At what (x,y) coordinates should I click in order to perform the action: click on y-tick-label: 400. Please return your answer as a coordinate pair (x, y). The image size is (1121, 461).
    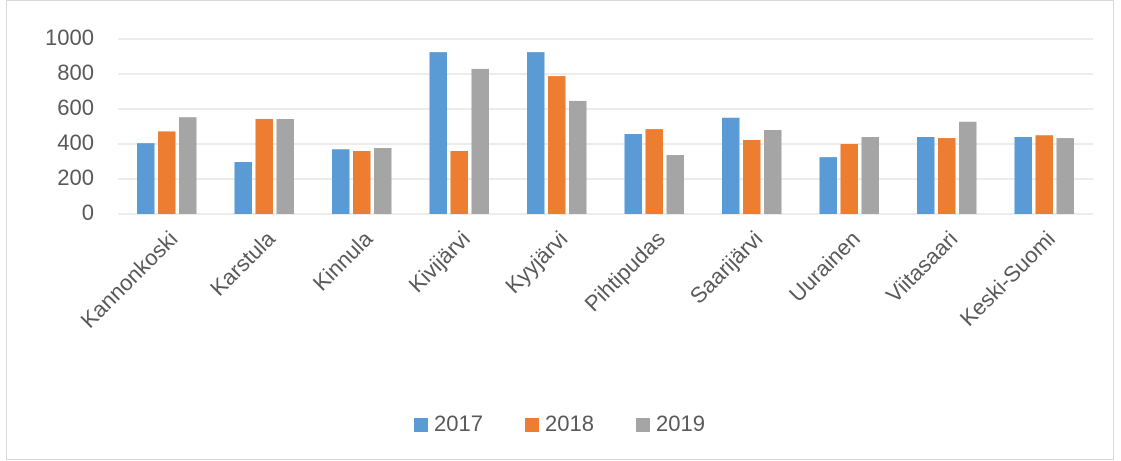
    Looking at the image, I should click on (75, 142).